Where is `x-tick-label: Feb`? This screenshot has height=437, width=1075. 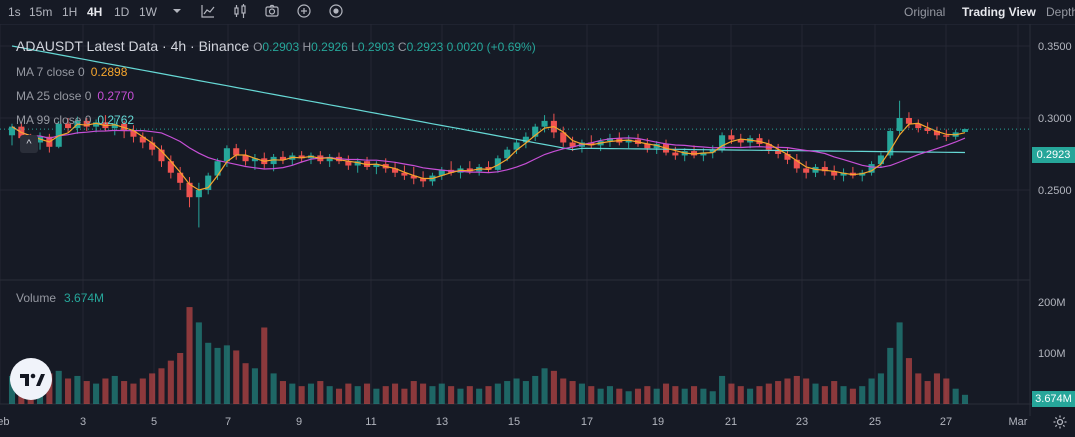
x-tick-label: Feb is located at coordinates (4, 422).